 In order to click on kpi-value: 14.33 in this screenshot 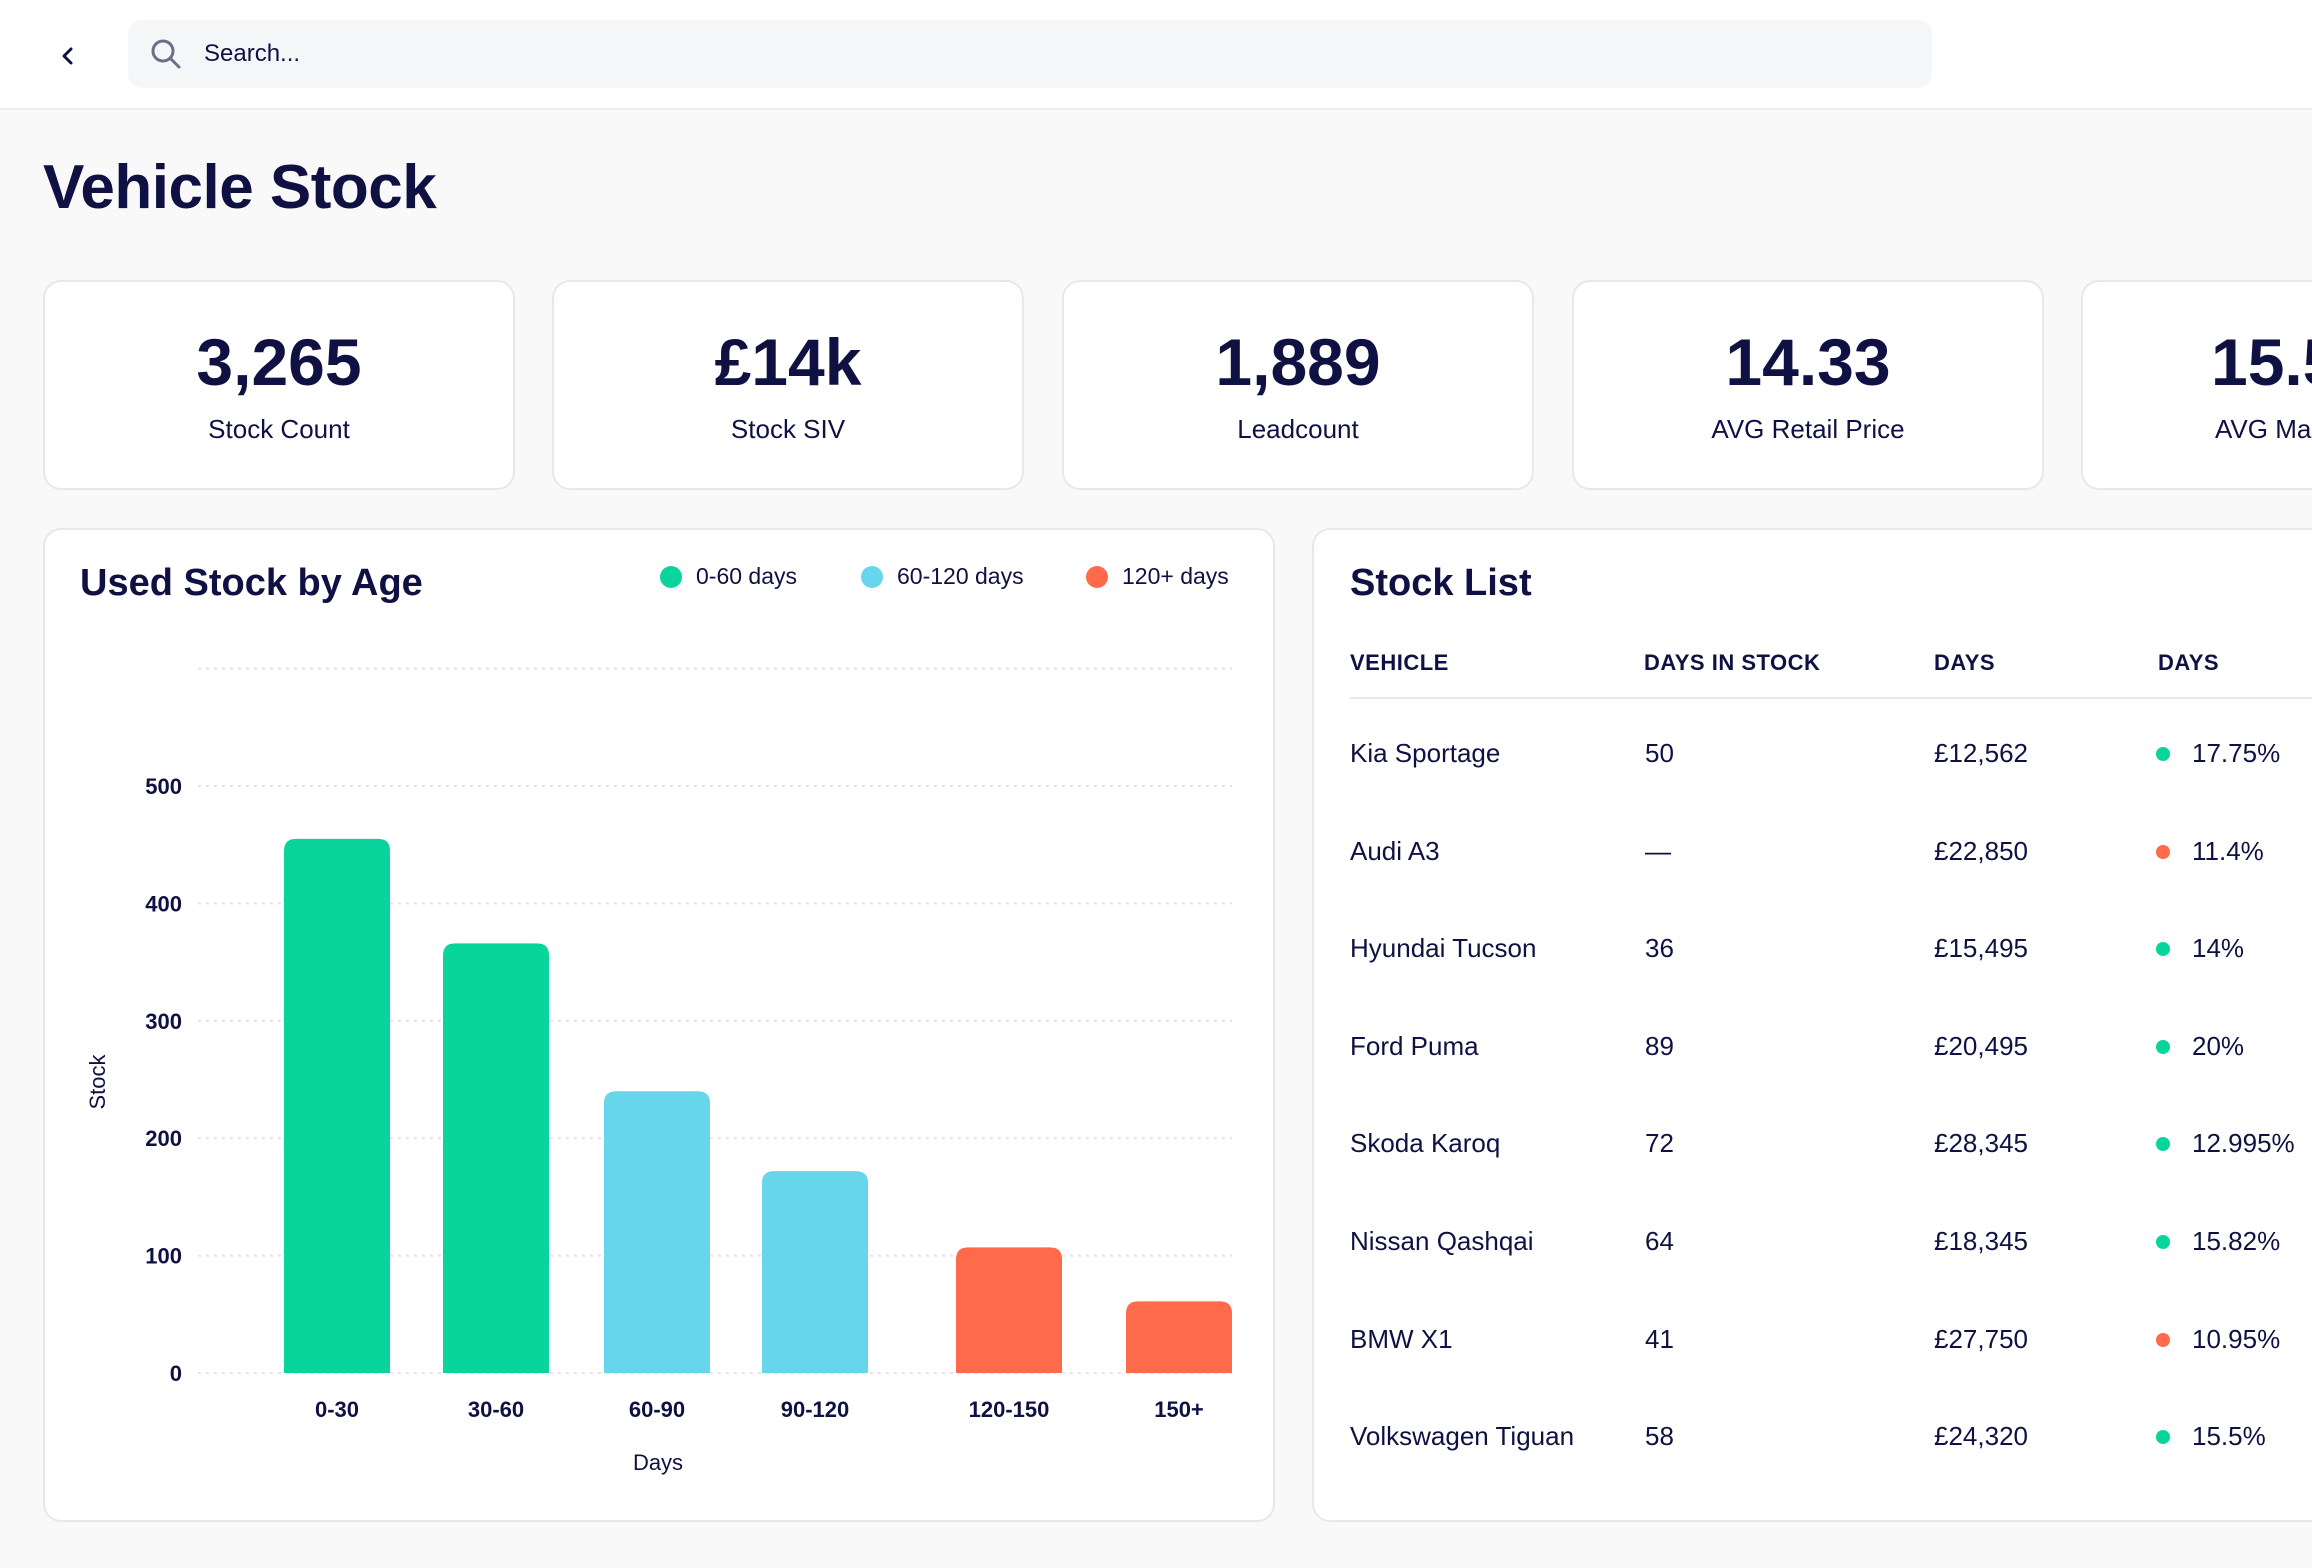, I will do `click(1808, 362)`.